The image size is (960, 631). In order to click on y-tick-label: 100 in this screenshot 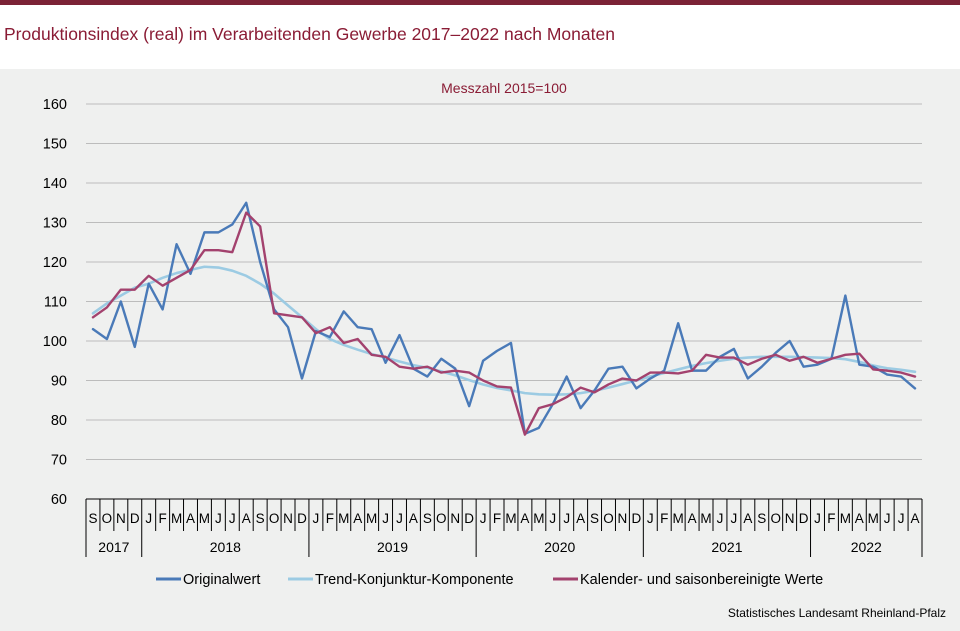, I will do `click(55, 342)`.